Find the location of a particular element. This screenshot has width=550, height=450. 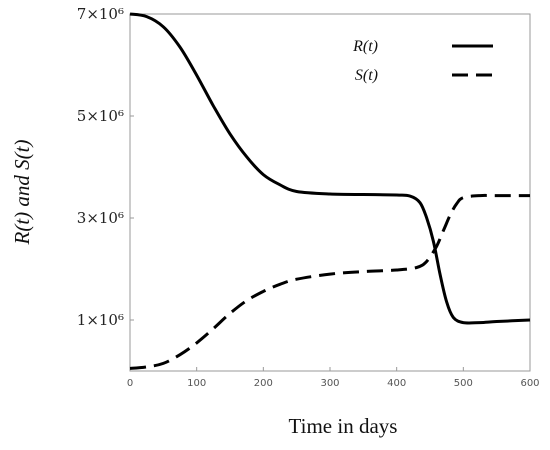

y-axis-label: R(t) and S(t) is located at coordinates (22, 193).